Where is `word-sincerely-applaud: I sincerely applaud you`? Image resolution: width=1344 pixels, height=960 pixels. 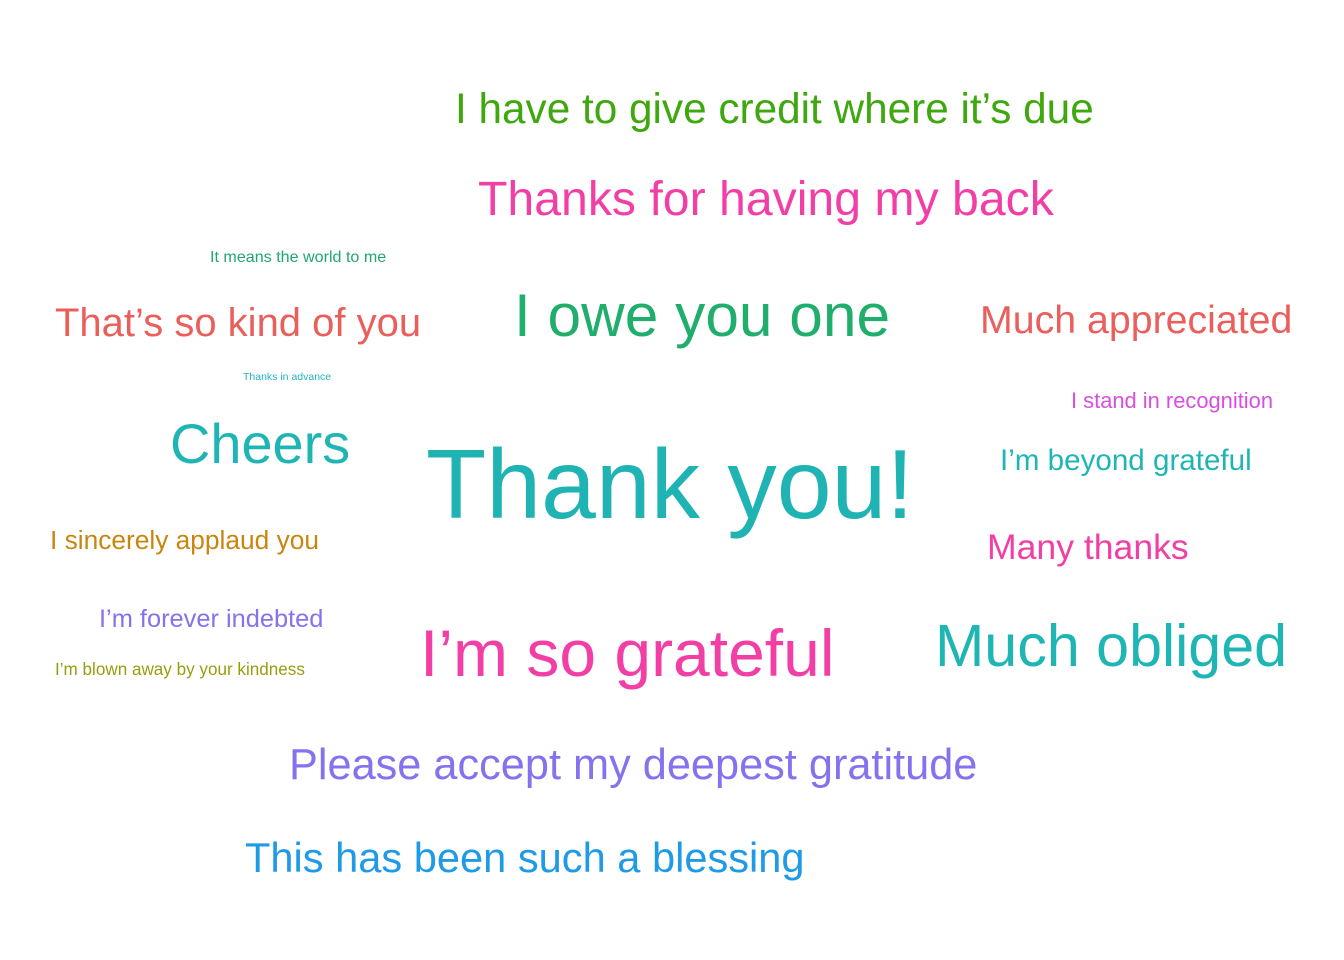
word-sincerely-applaud: I sincerely applaud you is located at coordinates (184, 540).